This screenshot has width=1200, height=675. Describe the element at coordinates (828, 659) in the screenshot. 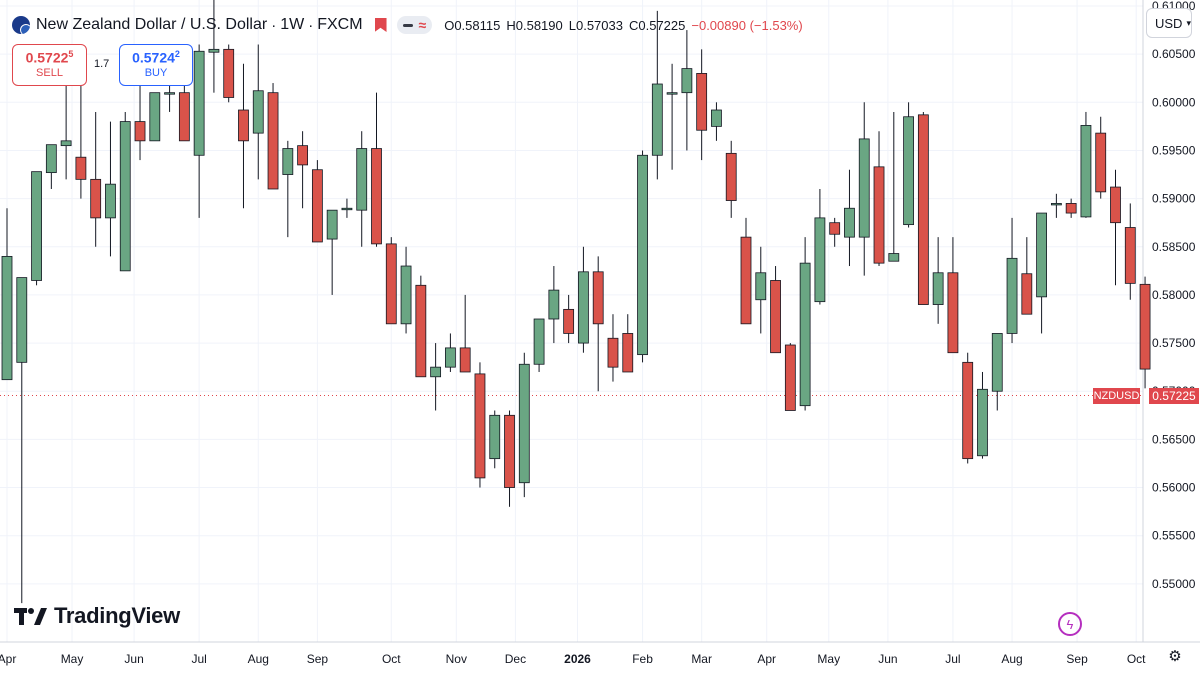

I see `time-tick-label: May` at that location.